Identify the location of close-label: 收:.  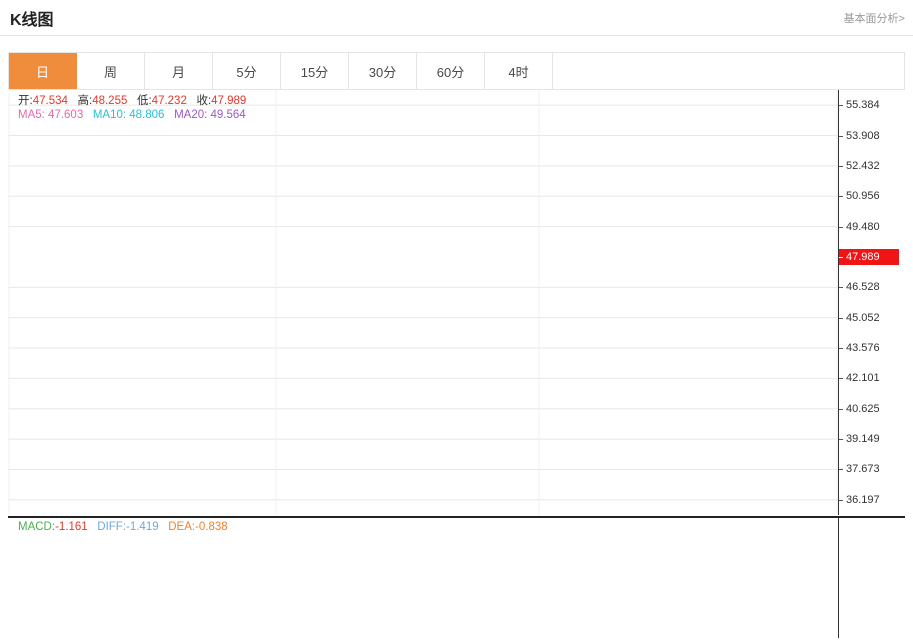
(204, 101).